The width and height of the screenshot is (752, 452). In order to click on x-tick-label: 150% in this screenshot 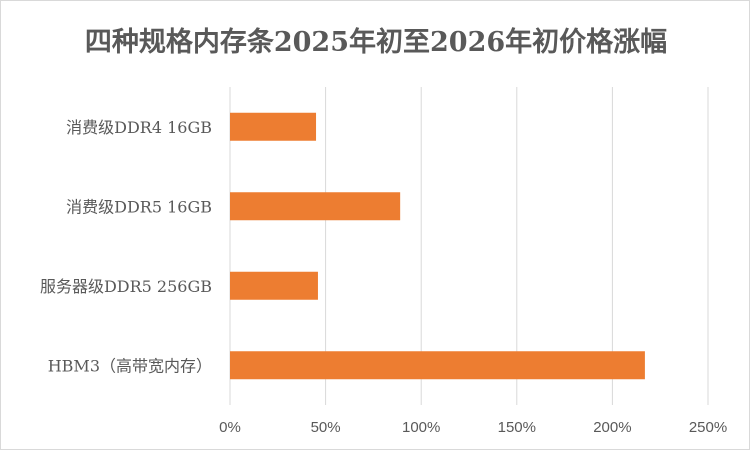, I will do `click(517, 427)`.